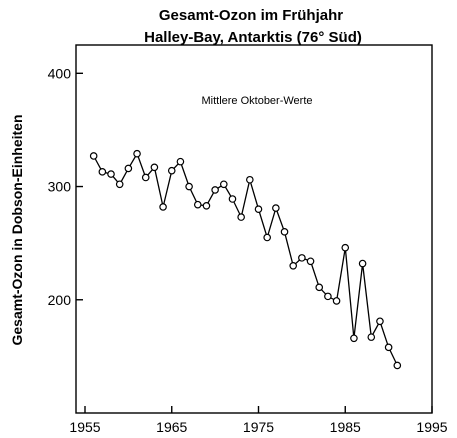 This screenshot has width=457, height=438. Describe the element at coordinates (189, 186) in the screenshot. I see `data-point-1967` at that location.